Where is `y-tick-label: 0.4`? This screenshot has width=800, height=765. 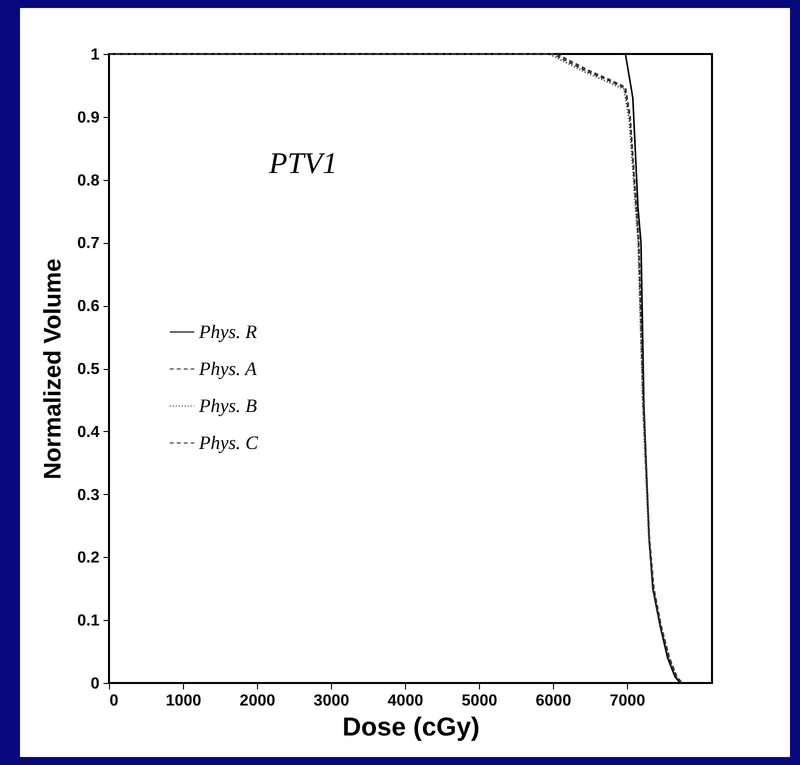 y-tick-label: 0.4 is located at coordinates (88, 432).